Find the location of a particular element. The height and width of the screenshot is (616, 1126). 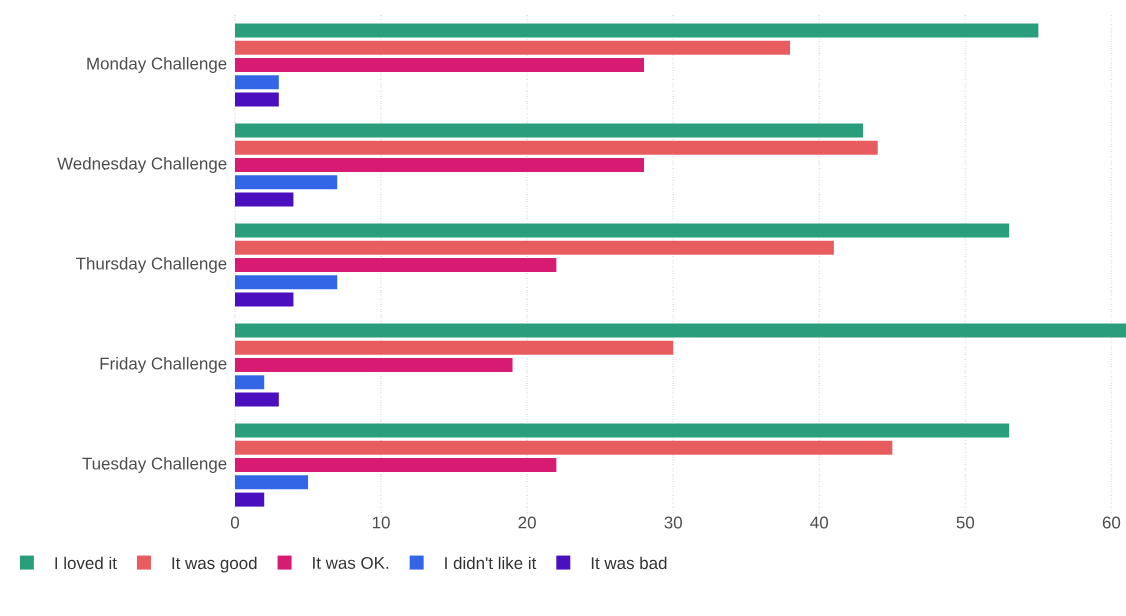

legend-label: It was bad is located at coordinates (629, 563).